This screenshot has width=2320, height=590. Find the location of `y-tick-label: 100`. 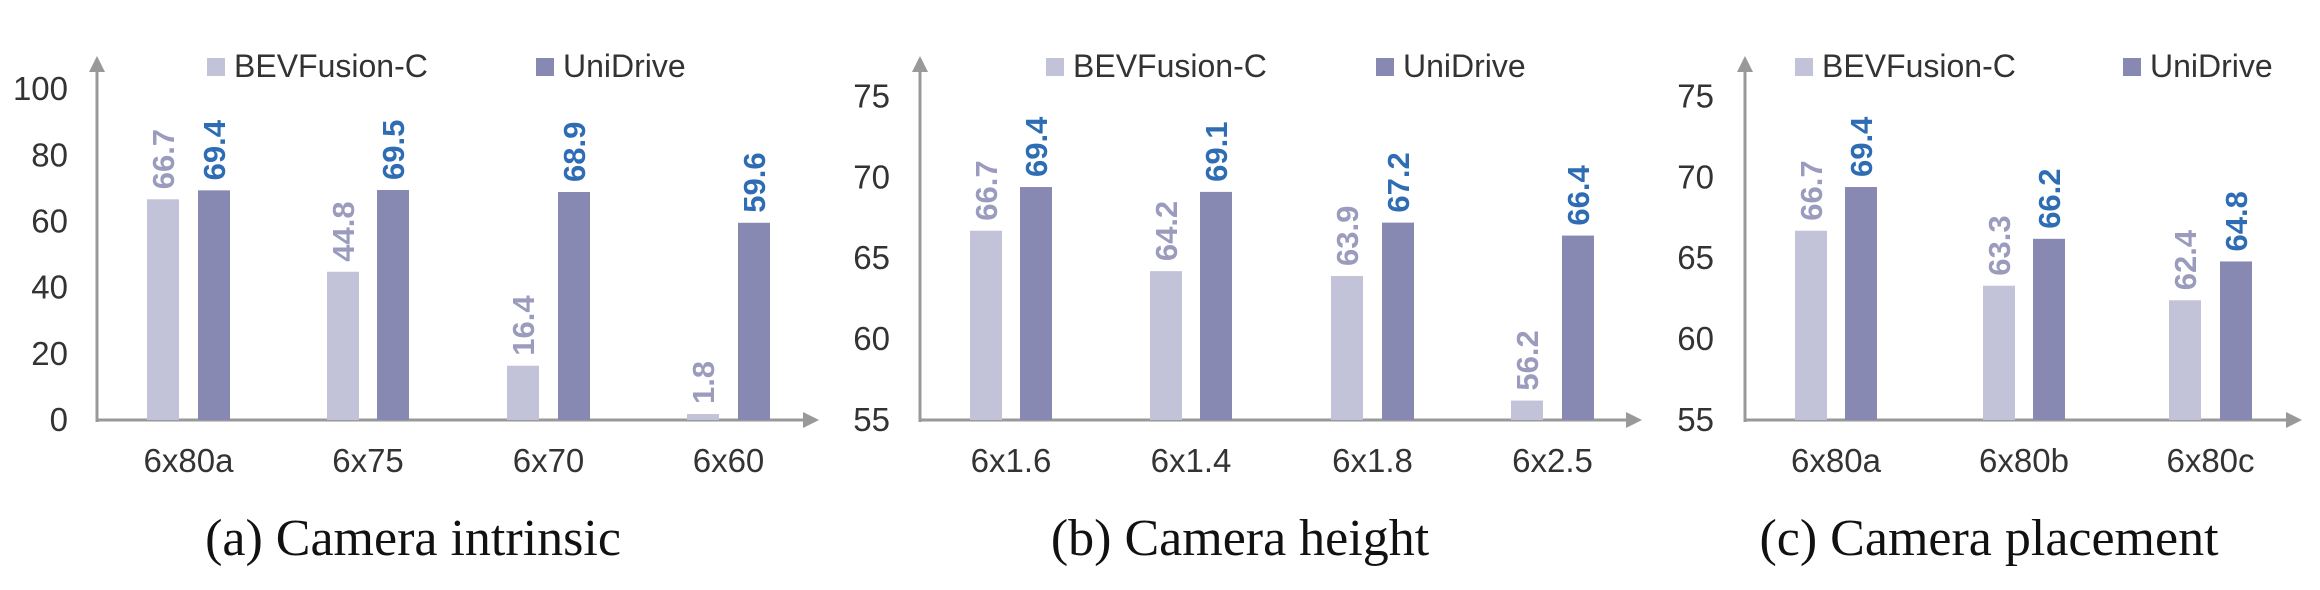

y-tick-label: 100 is located at coordinates (40, 88).